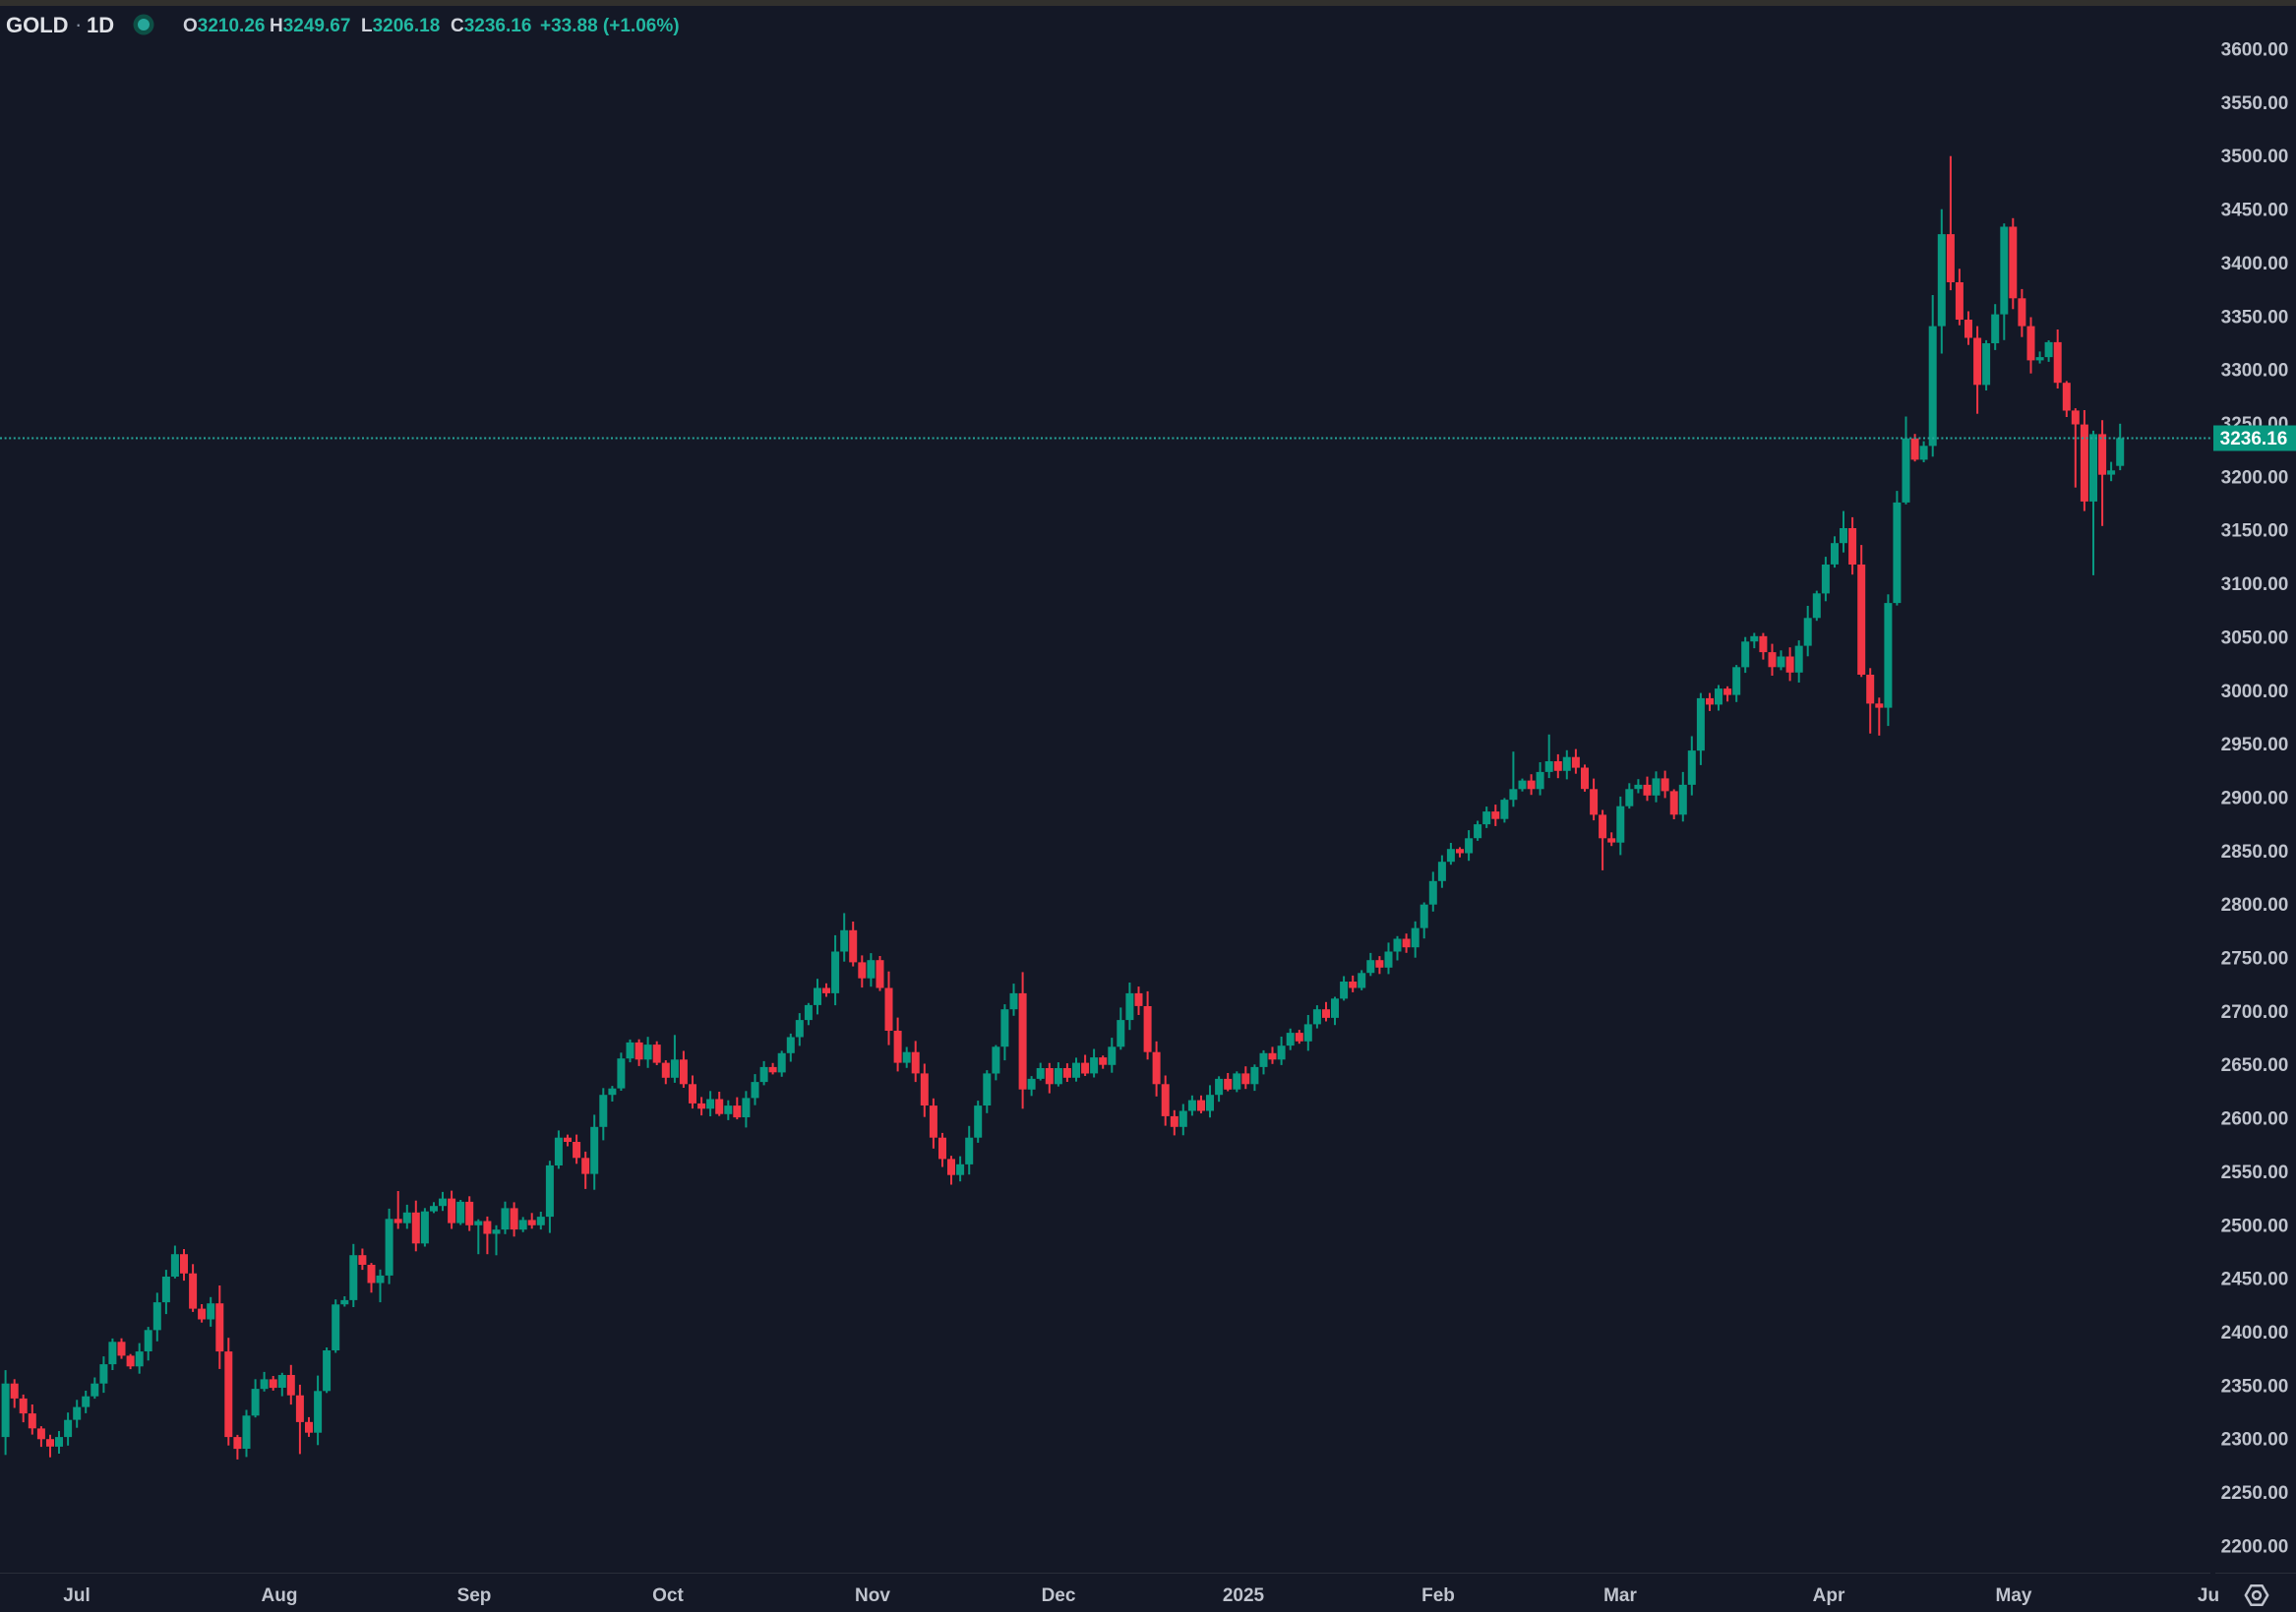  What do you see at coordinates (610, 26) in the screenshot?
I see `svg-text: +33.88 (+1.06%)` at bounding box center [610, 26].